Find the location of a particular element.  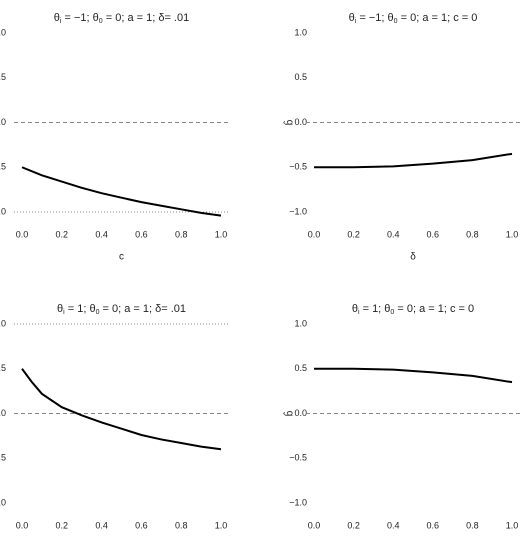

x-axis-title: c is located at coordinates (121, 257).